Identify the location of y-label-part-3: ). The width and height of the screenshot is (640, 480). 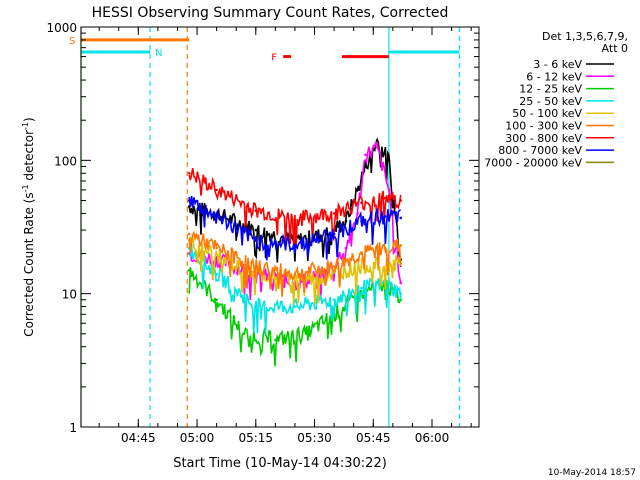
(29, 119).